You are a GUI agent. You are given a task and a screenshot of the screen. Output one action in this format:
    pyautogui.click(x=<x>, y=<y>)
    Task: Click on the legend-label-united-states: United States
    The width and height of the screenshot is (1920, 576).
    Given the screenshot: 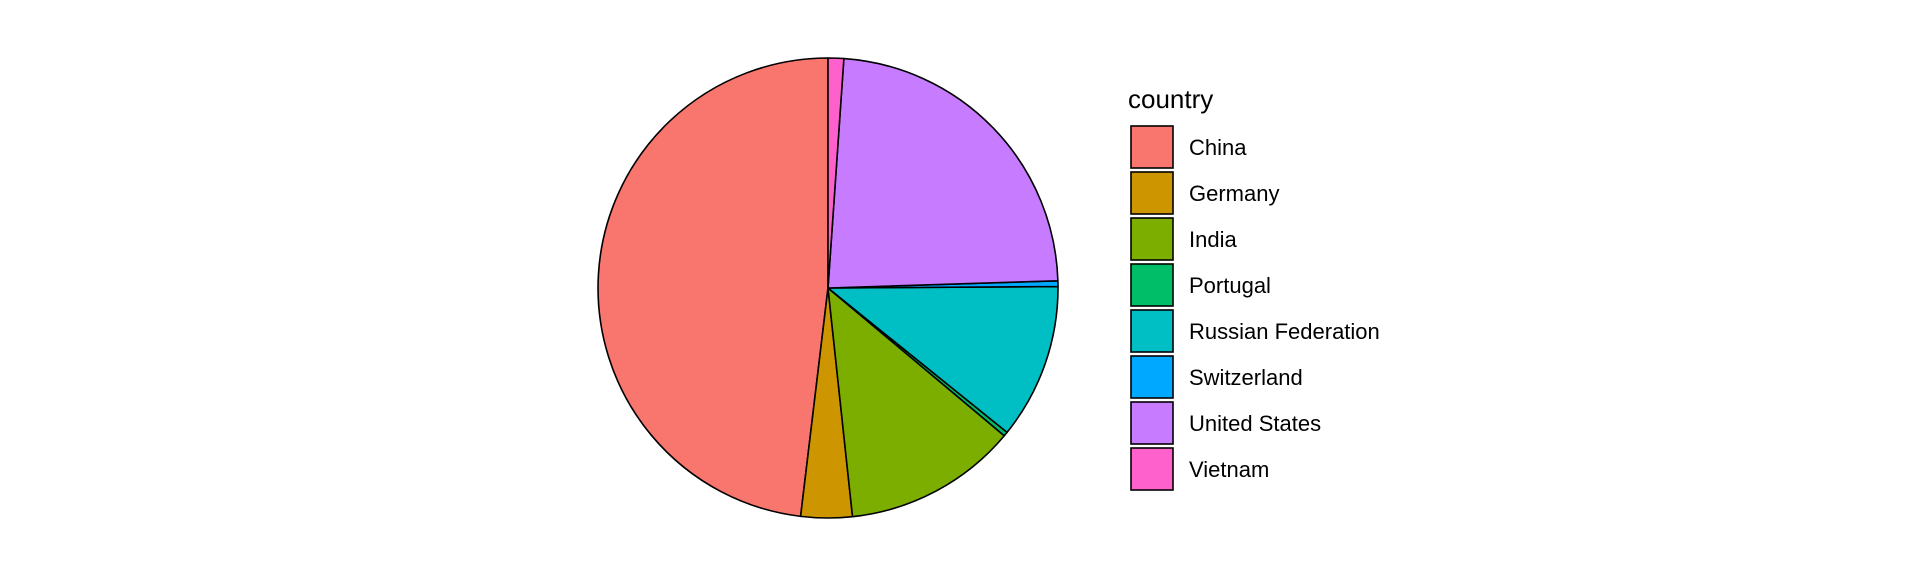 What is the action you would take?
    pyautogui.click(x=1255, y=423)
    